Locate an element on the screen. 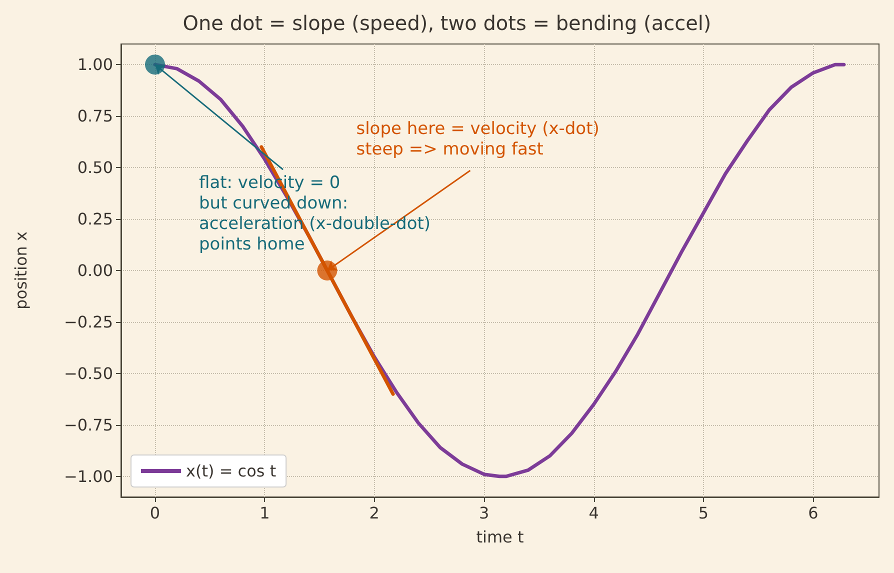  x-tick-label: 6 is located at coordinates (813, 513).